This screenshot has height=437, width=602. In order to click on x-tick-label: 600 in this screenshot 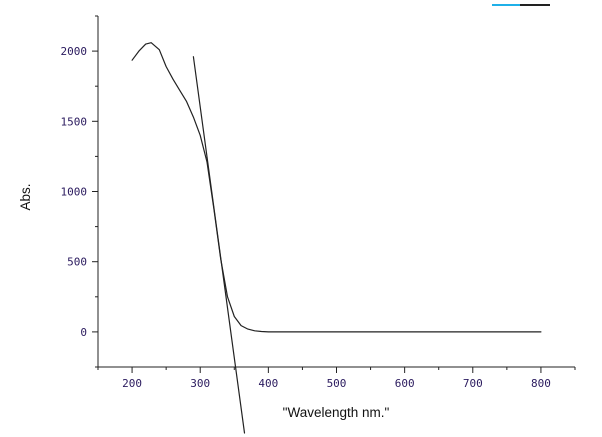, I will do `click(405, 383)`.